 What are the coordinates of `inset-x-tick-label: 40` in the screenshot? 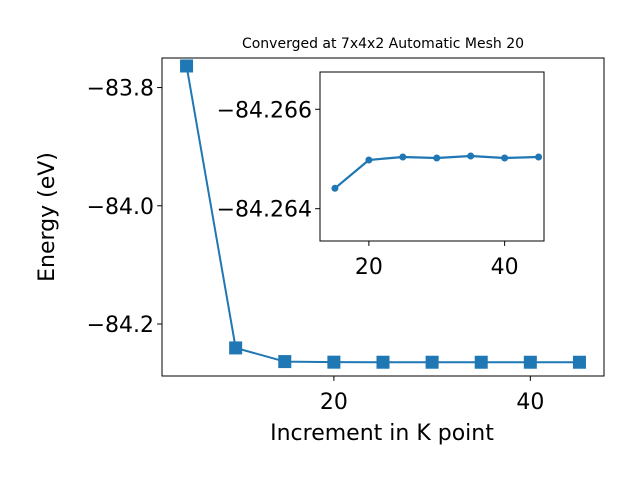 It's located at (505, 267).